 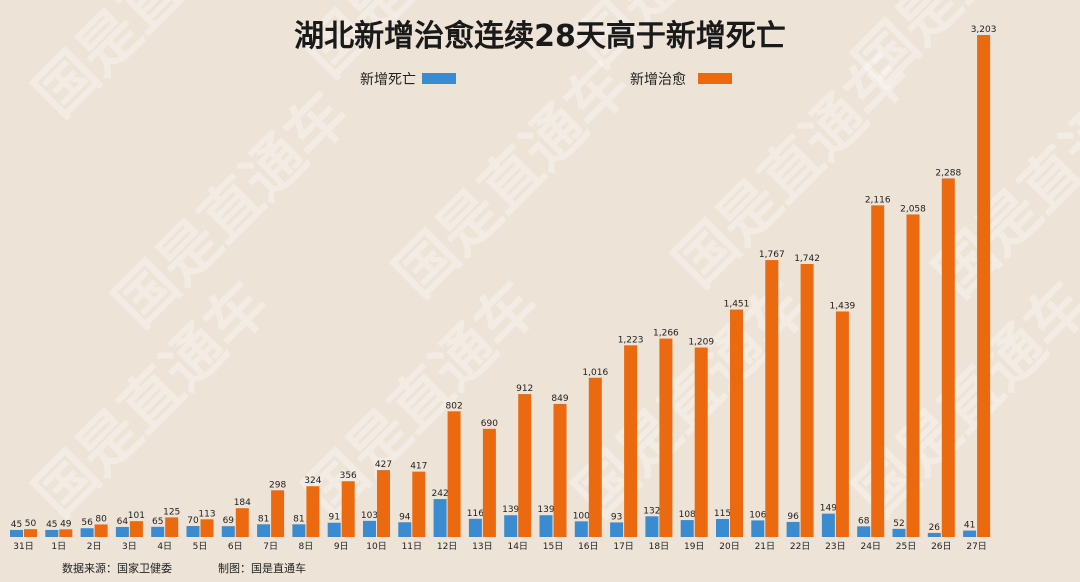 I want to click on value-label-recoveries: 1,439, so click(x=843, y=306).